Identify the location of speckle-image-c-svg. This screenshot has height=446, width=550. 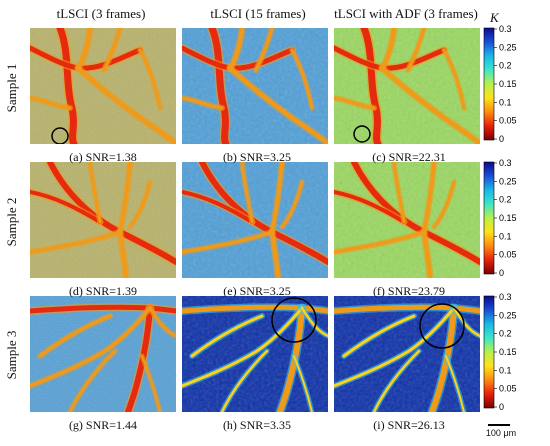
(407, 86).